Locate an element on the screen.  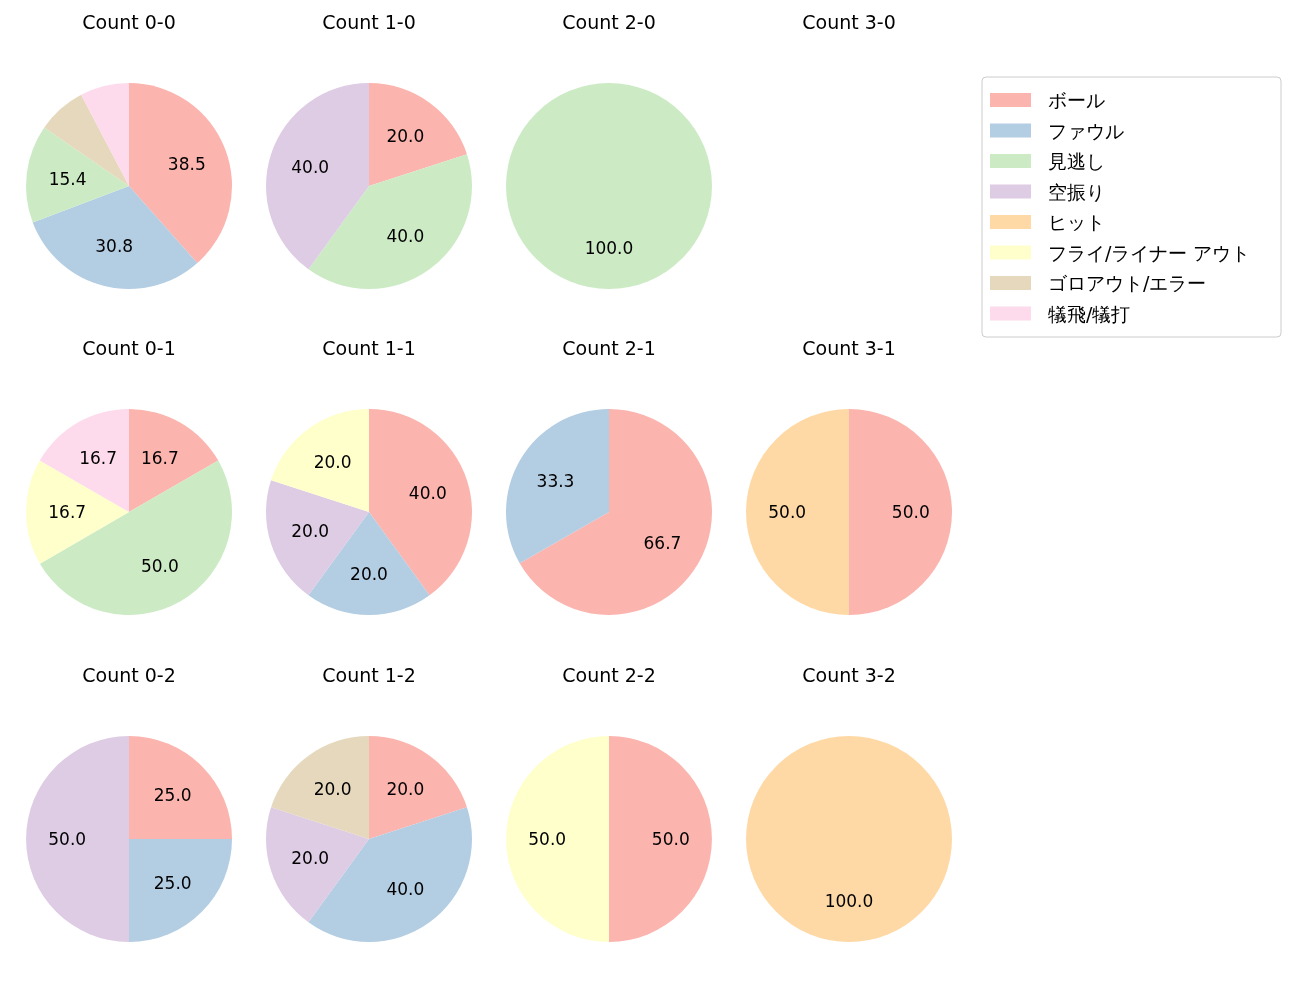
text: Count 3-0 is located at coordinates (849, 22).